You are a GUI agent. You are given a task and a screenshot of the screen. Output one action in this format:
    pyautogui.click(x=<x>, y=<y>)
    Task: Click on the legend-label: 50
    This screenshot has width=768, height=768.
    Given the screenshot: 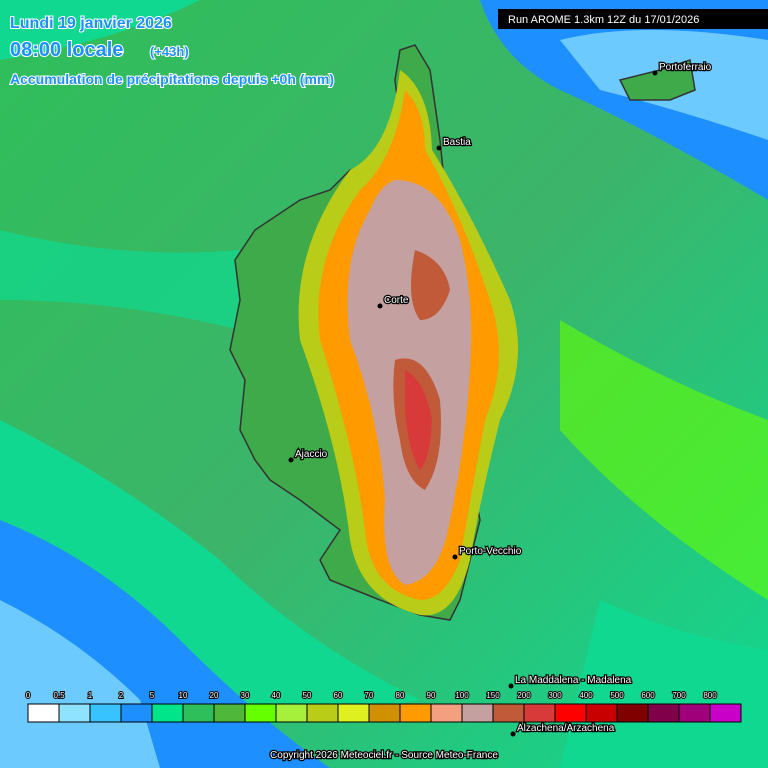 What is the action you would take?
    pyautogui.click(x=307, y=695)
    